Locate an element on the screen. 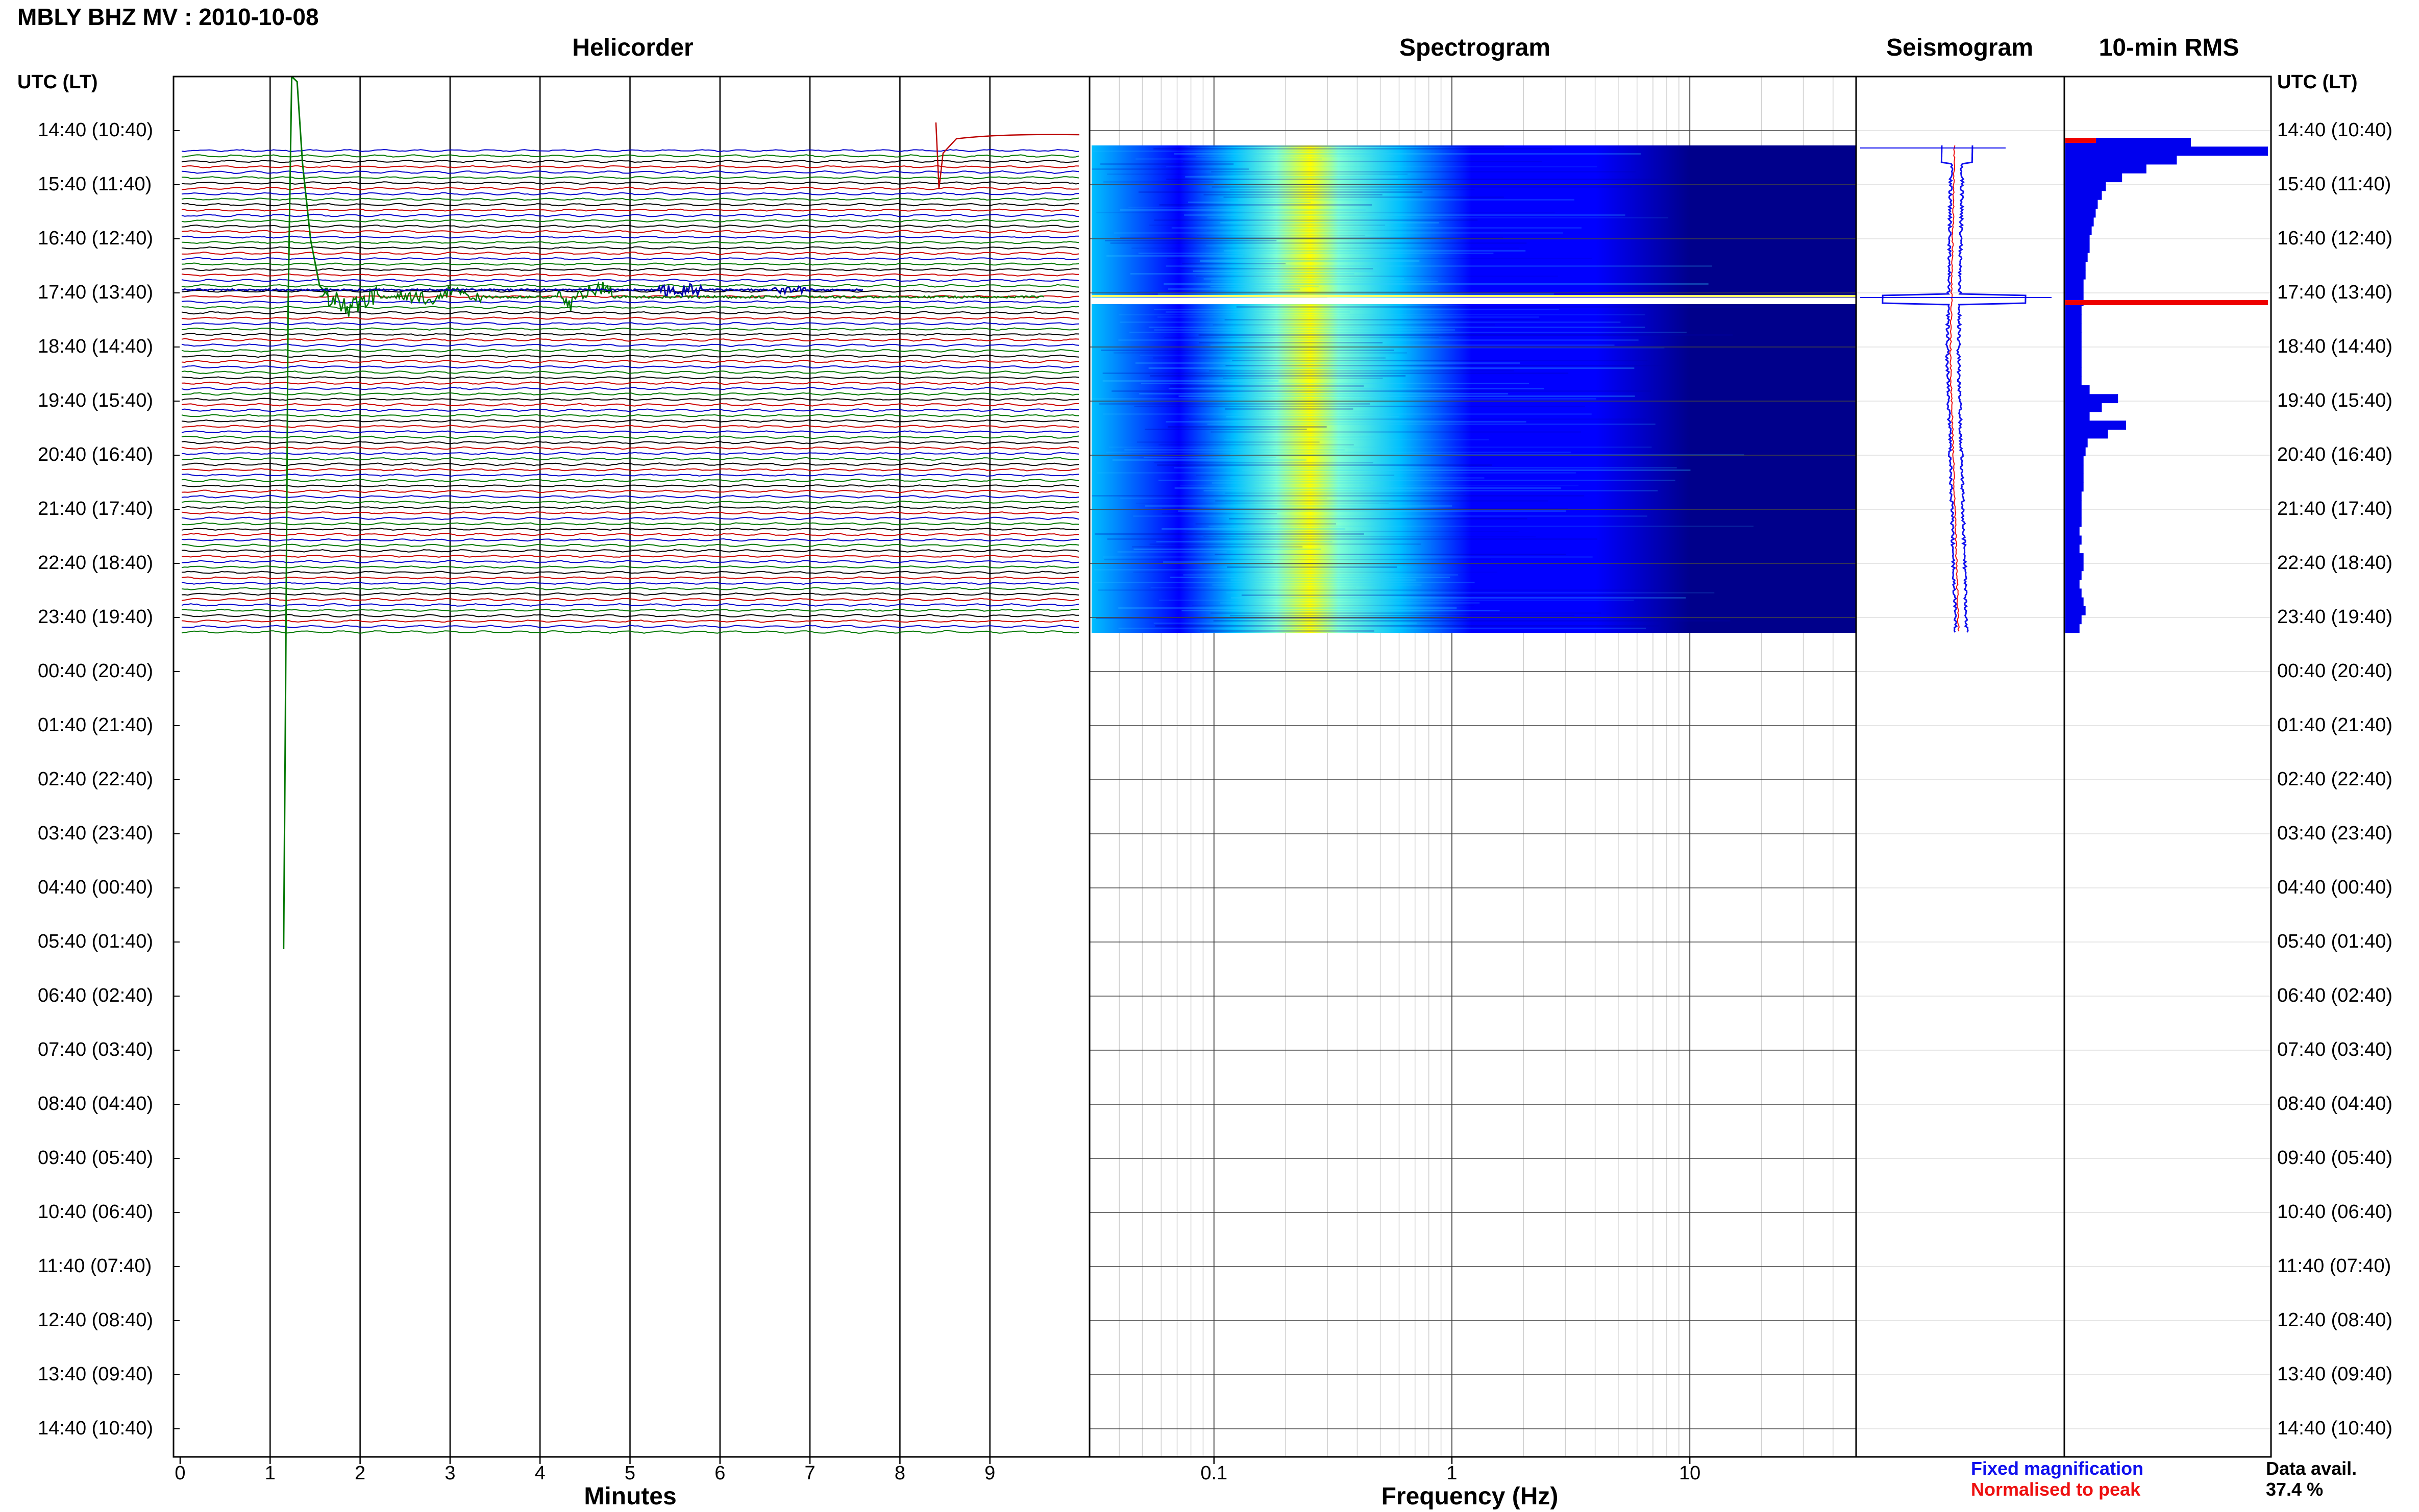  seismogram-grid is located at coordinates (1960, 779).